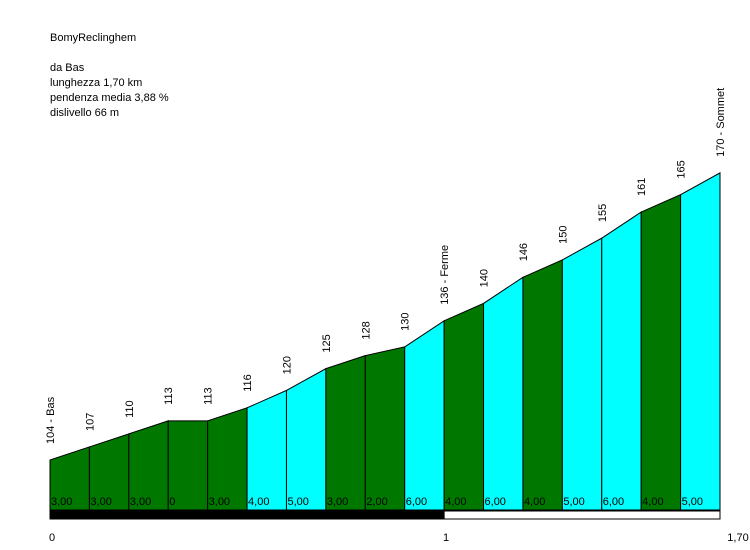  What do you see at coordinates (446, 538) in the screenshot?
I see `distance-tick-label: 1` at bounding box center [446, 538].